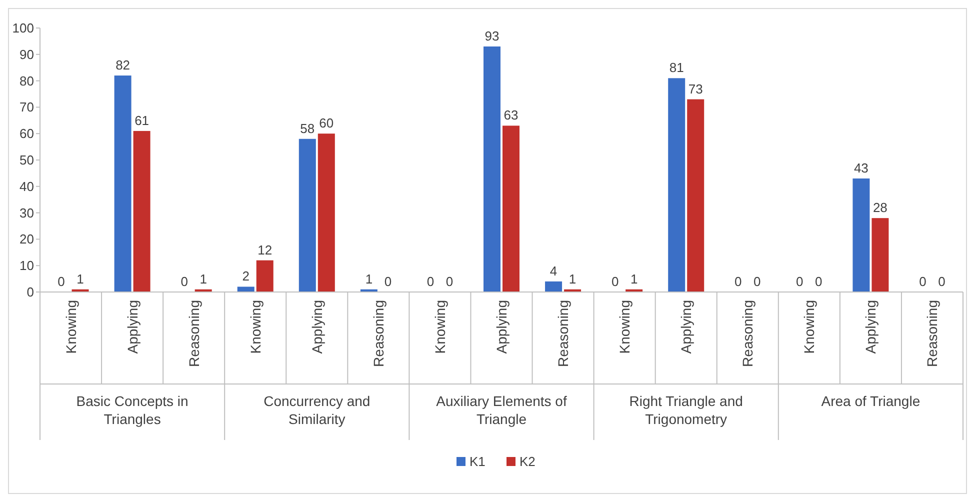 The width and height of the screenshot is (975, 502). Describe the element at coordinates (265, 250) in the screenshot. I see `data-label: 12` at that location.